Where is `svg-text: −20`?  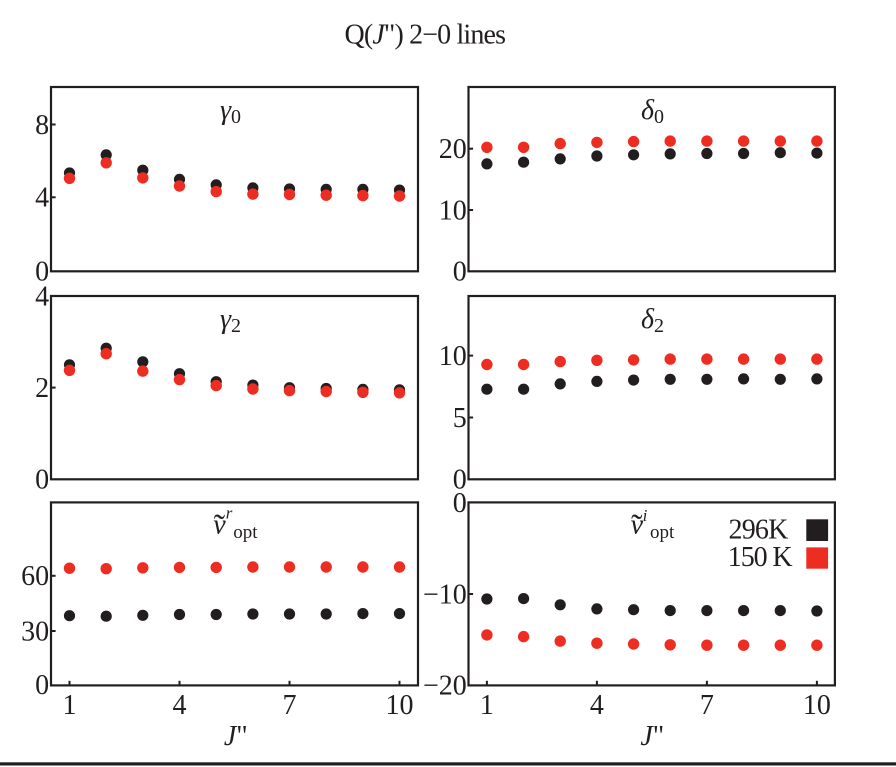
svg-text: −20 is located at coordinates (445, 686).